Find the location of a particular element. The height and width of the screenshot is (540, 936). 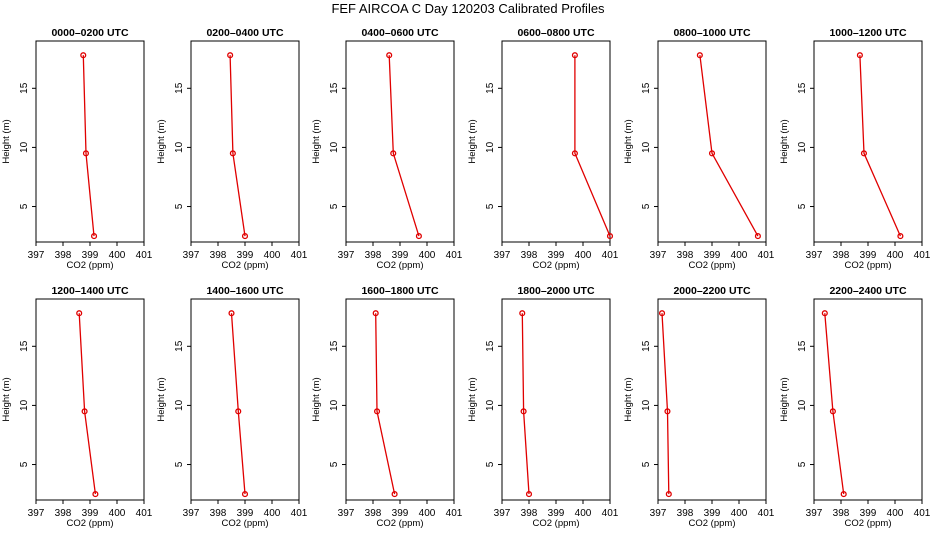

panel-title: 0600–0800 UTC is located at coordinates (555, 33).